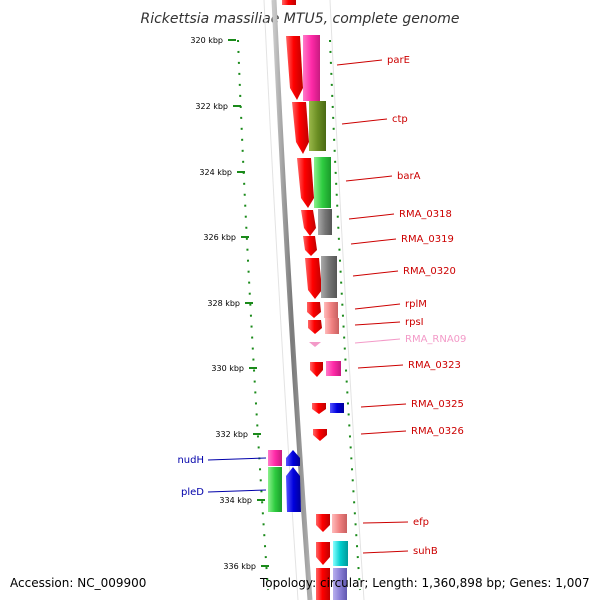 The image size is (600, 600). Describe the element at coordinates (215, 172) in the screenshot. I see `tick-label: 324 kbp` at that location.